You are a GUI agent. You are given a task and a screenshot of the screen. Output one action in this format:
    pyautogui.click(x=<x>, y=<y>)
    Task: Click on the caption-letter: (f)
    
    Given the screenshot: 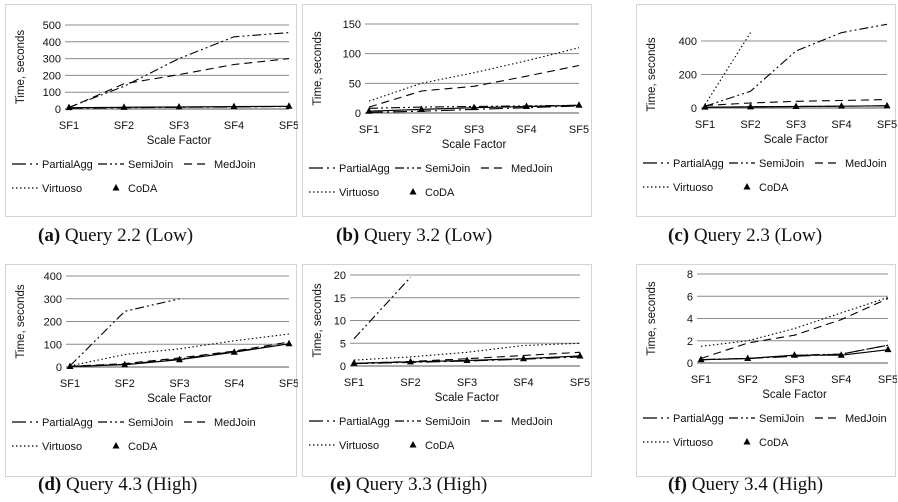 What is the action you would take?
    pyautogui.click(x=677, y=484)
    